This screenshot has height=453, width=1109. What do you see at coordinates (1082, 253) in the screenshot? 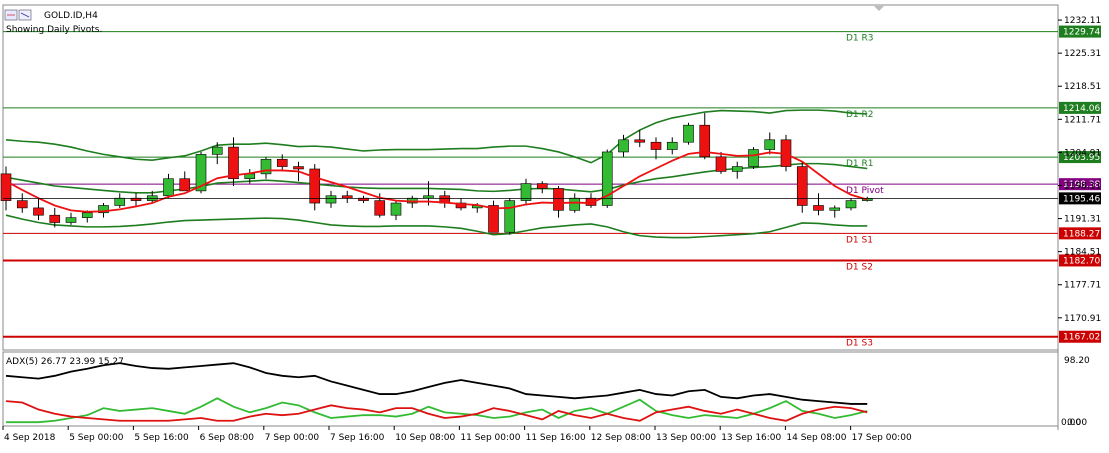
I see `price-tick-label: 1184.51` at bounding box center [1082, 253].